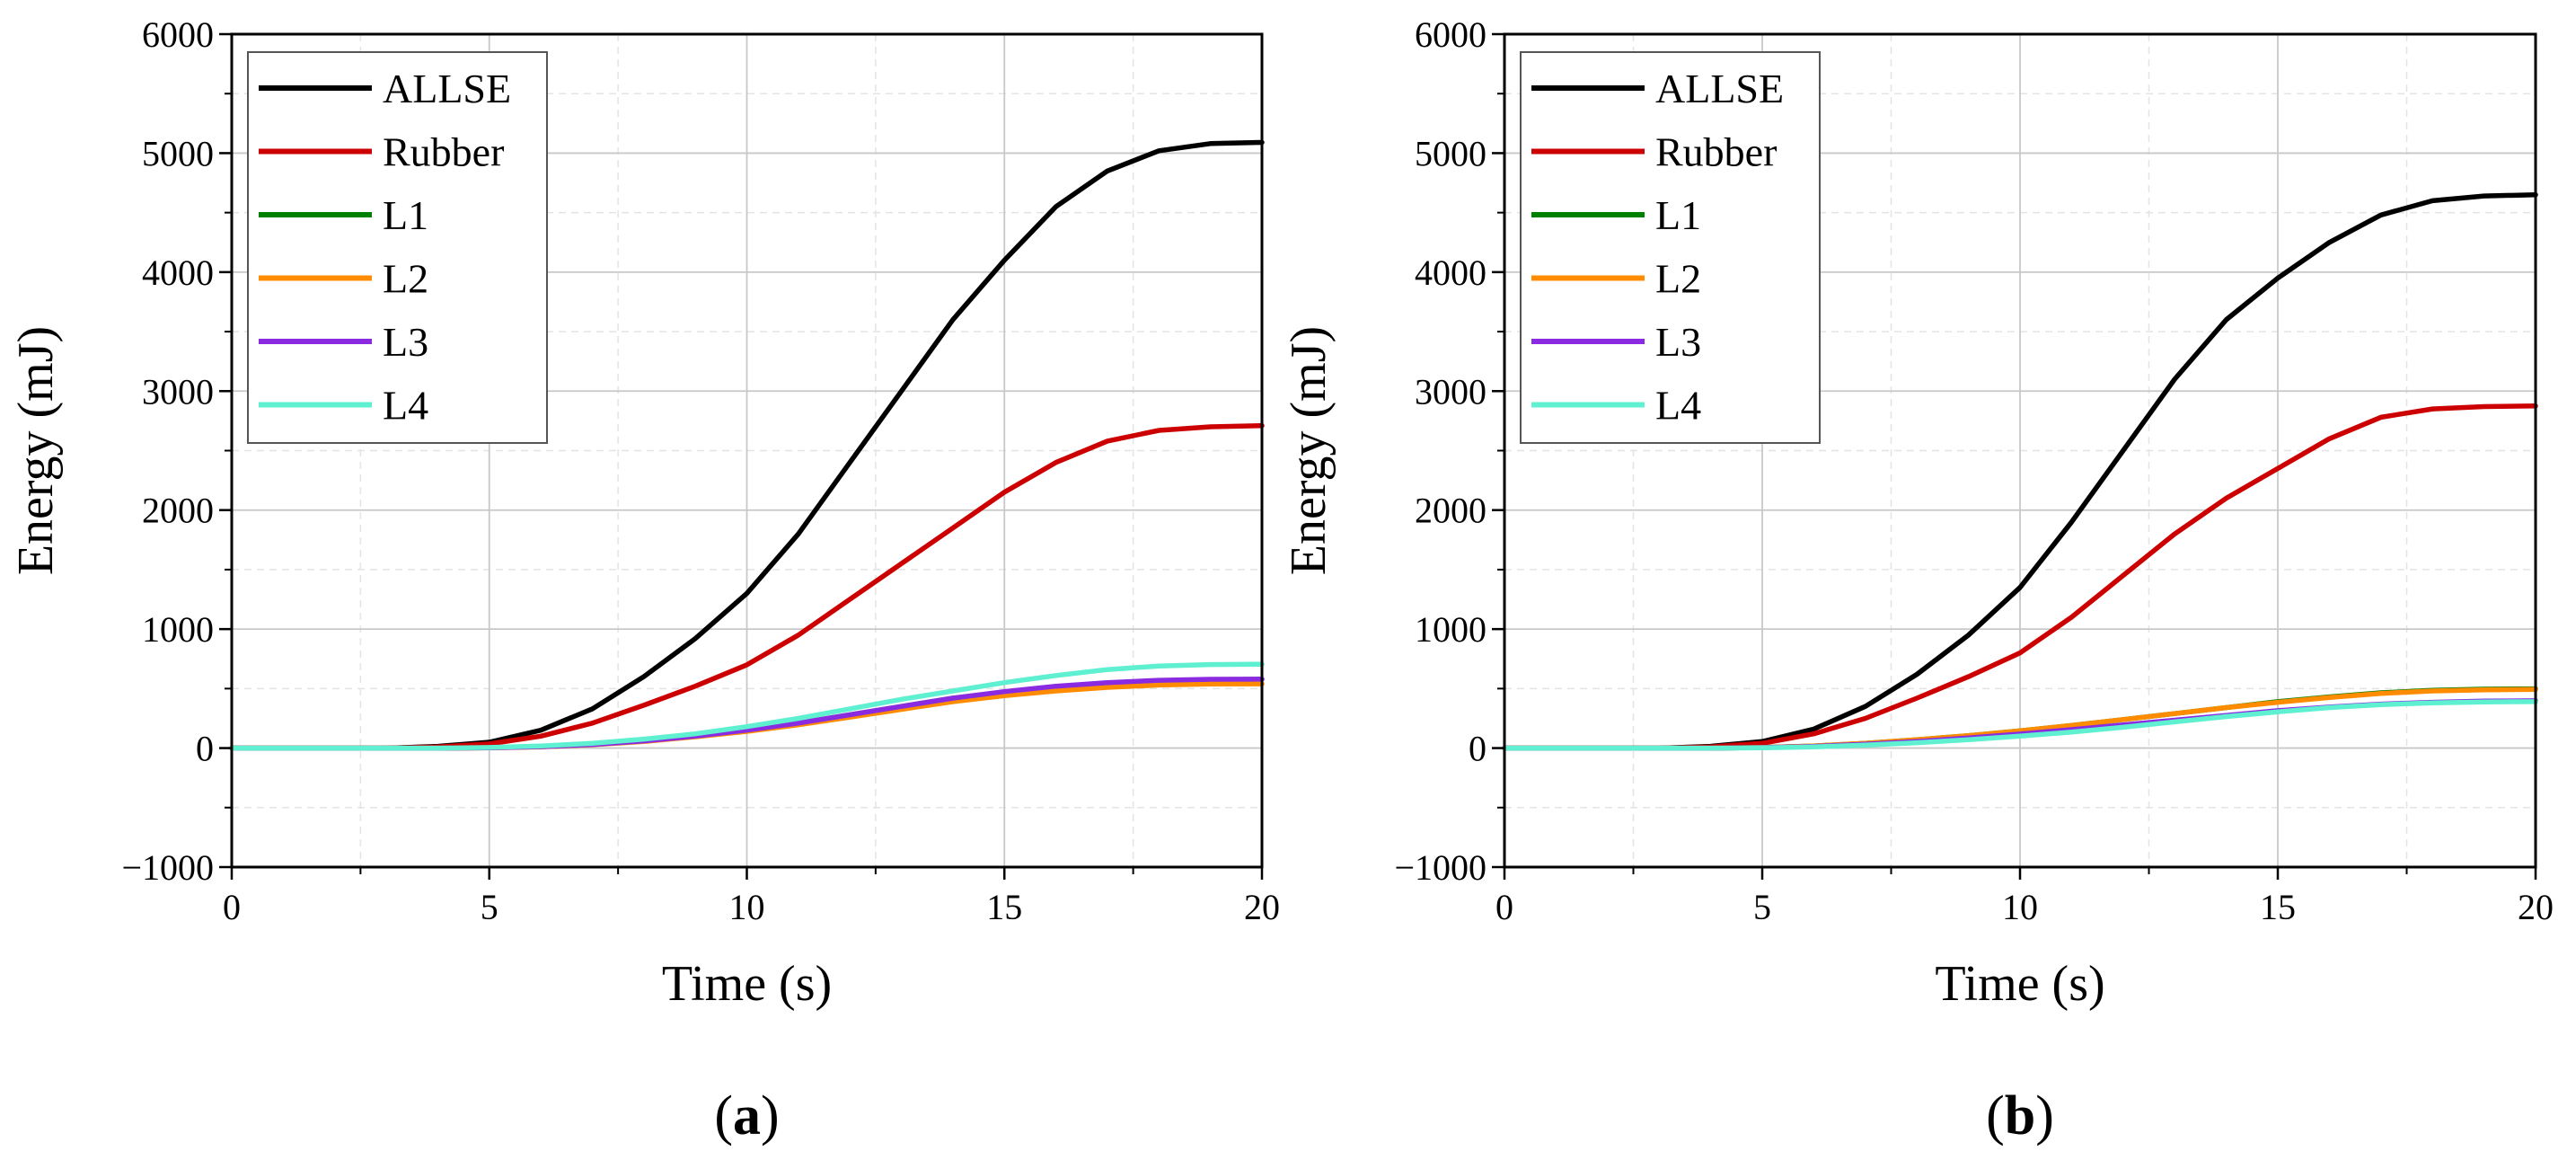 The width and height of the screenshot is (2576, 1160). What do you see at coordinates (746, 1116) in the screenshot?
I see `panel-label: (a)` at bounding box center [746, 1116].